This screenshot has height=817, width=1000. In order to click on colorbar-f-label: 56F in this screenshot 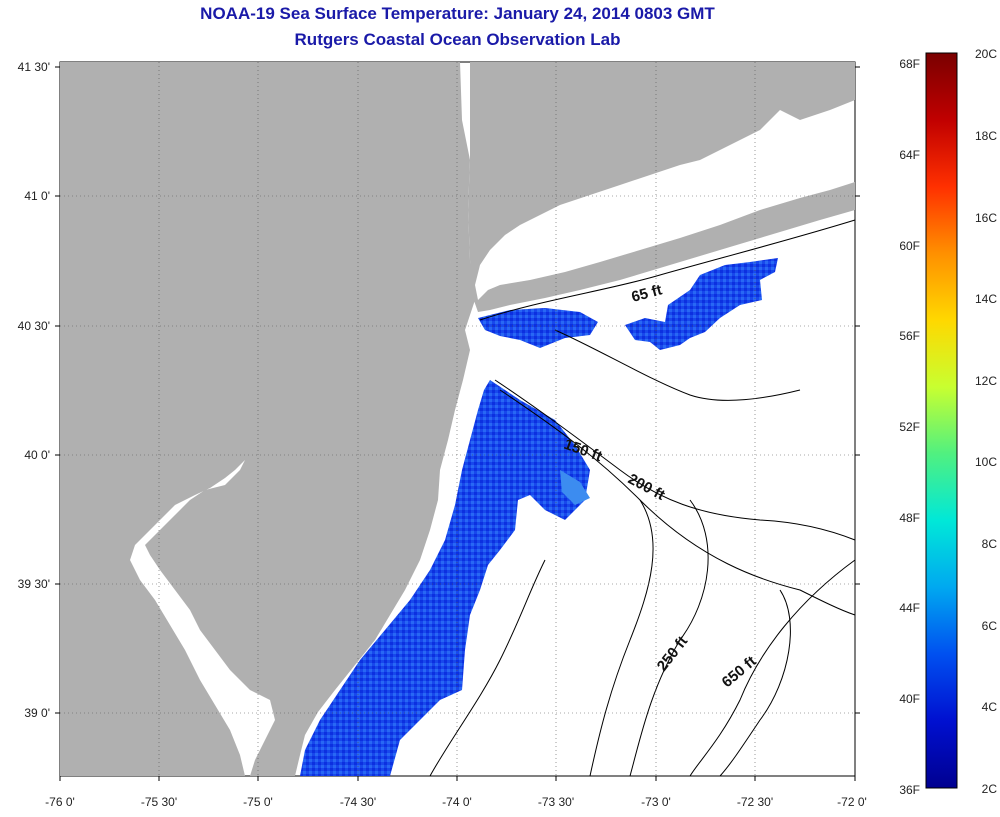, I will do `click(909, 336)`.